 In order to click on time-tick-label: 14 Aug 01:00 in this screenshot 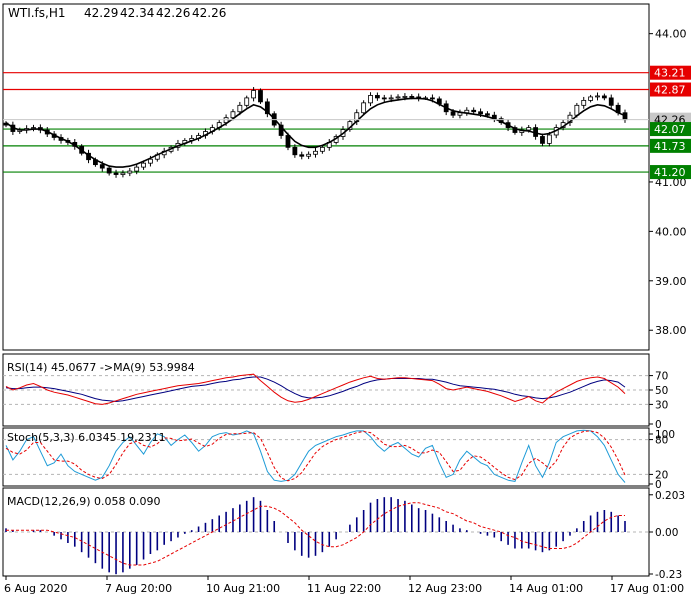, I will do `click(546, 588)`.